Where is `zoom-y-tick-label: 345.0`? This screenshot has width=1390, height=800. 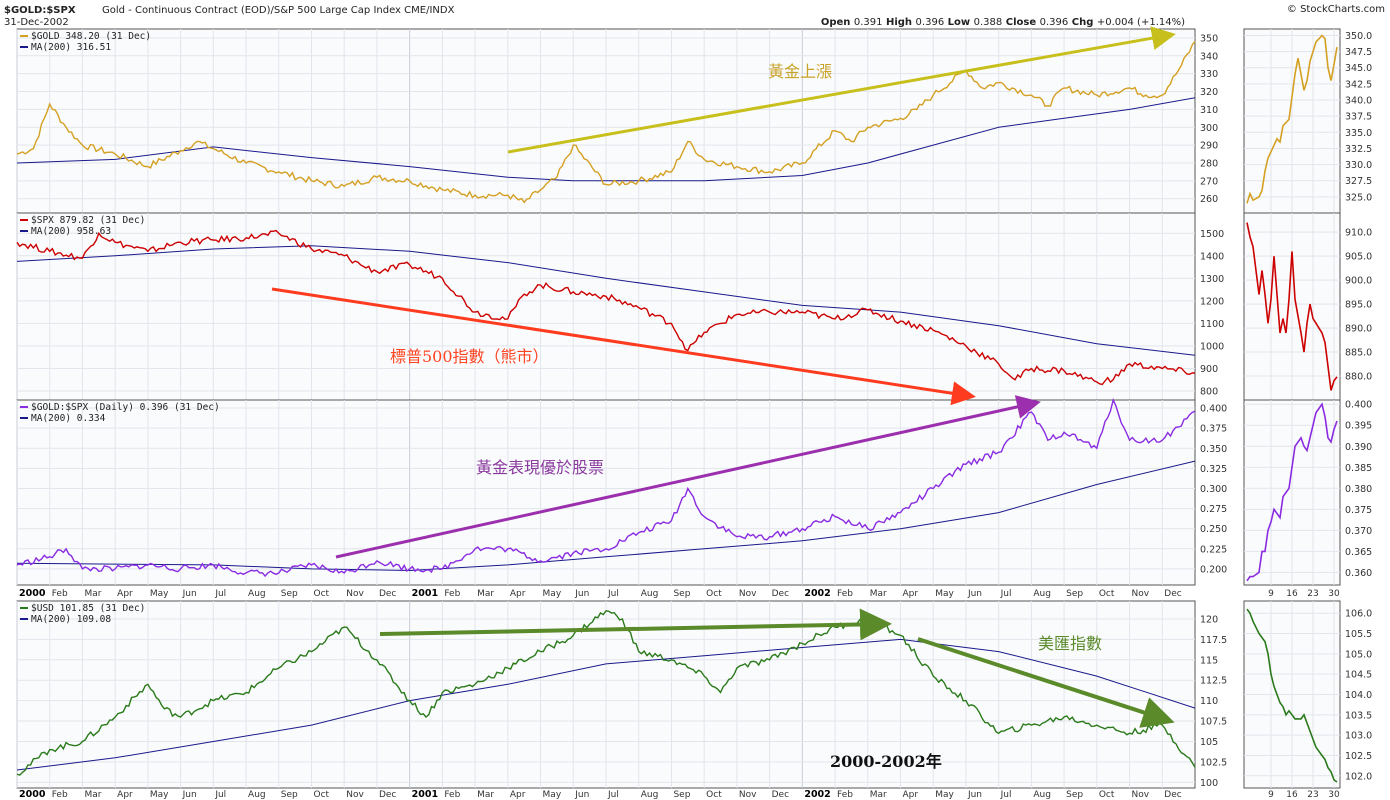
zoom-y-tick-label: 345.0 is located at coordinates (1358, 68).